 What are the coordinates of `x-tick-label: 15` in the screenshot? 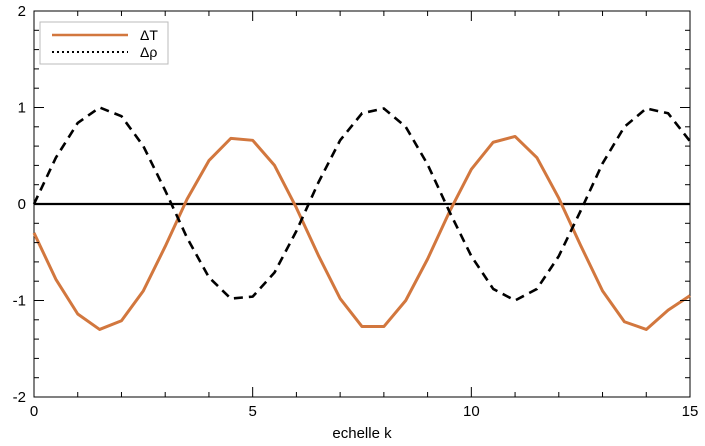 It's located at (690, 411).